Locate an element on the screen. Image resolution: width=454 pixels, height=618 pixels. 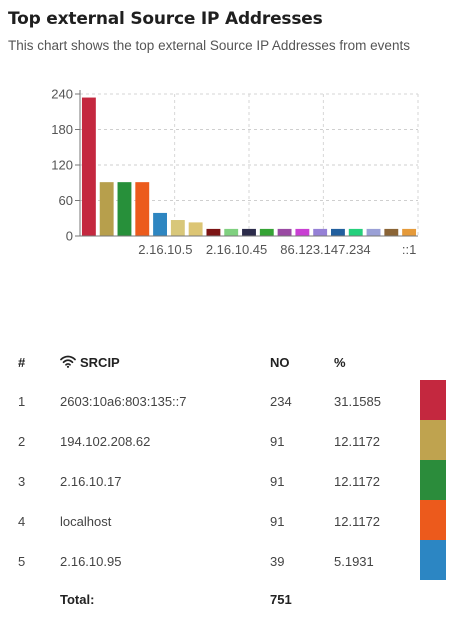
row-index: 3 is located at coordinates (22, 481).